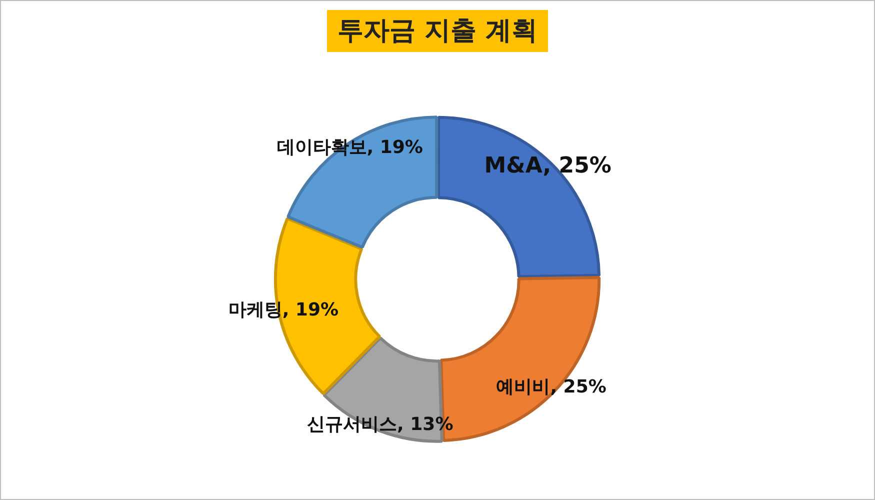  What do you see at coordinates (437, 31) in the screenshot?
I see `chart-title: 투자금 지출 계획` at bounding box center [437, 31].